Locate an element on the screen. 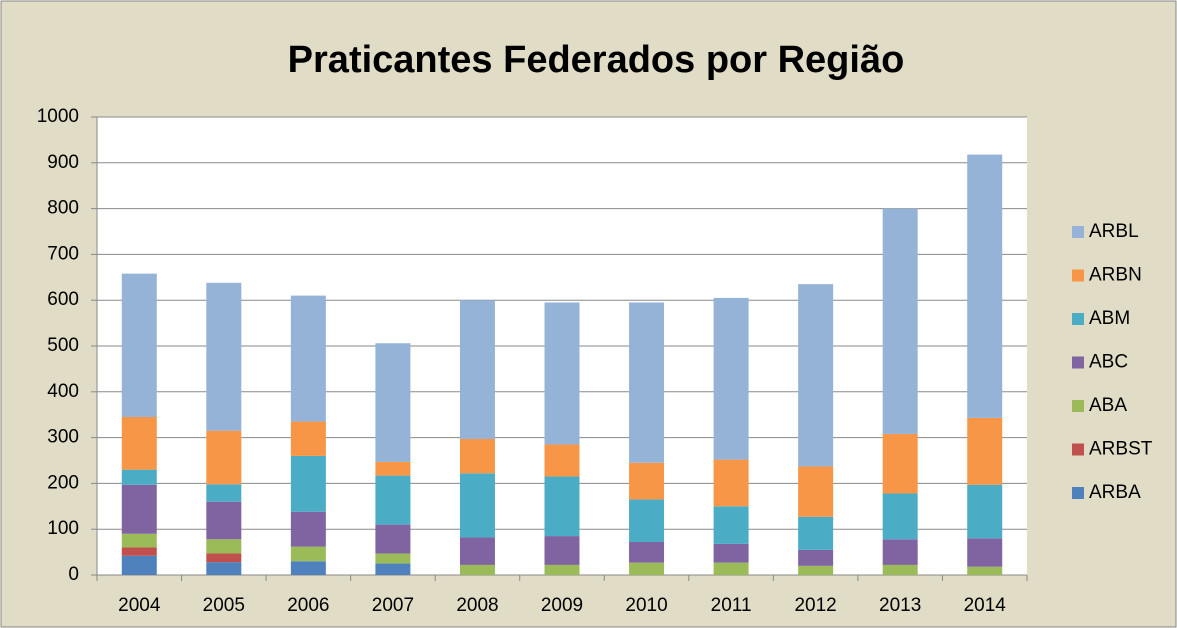 Image resolution: width=1177 pixels, height=628 pixels. x-tick-label: 2010 is located at coordinates (646, 605).